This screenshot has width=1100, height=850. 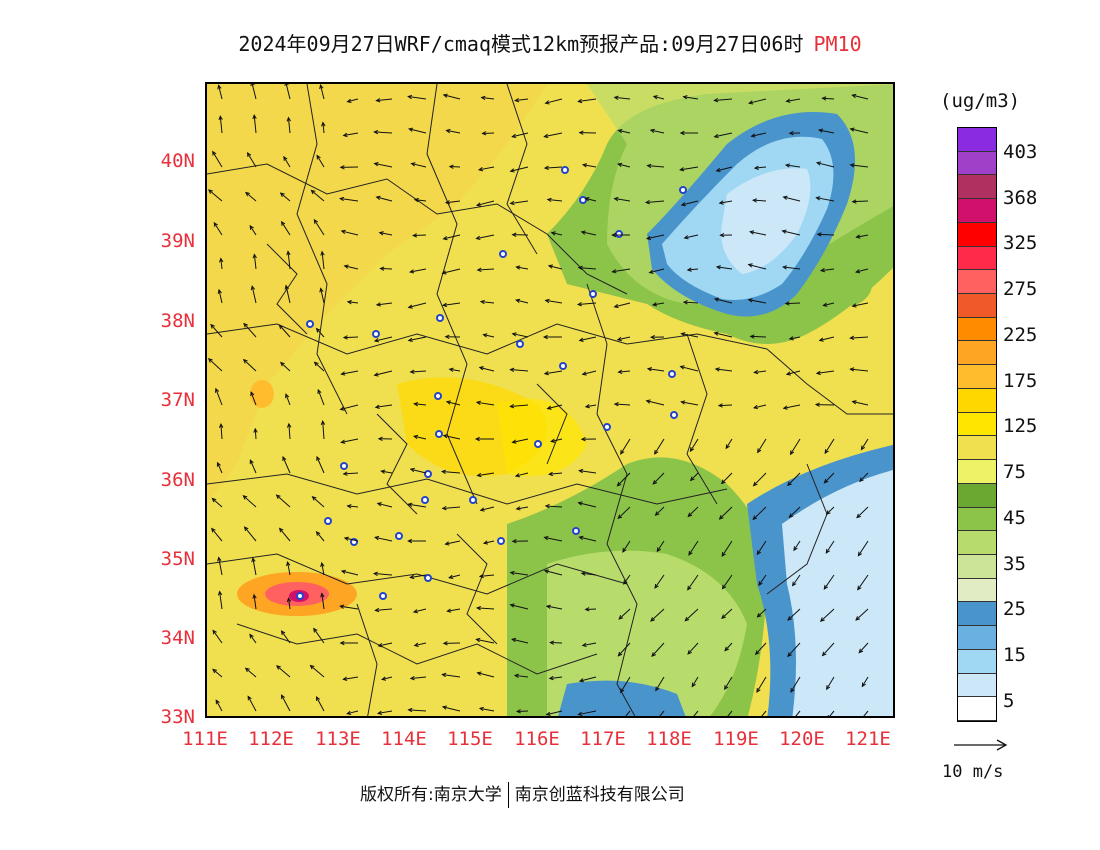 I want to click on cb-label-368: 368, so click(x=1020, y=198).